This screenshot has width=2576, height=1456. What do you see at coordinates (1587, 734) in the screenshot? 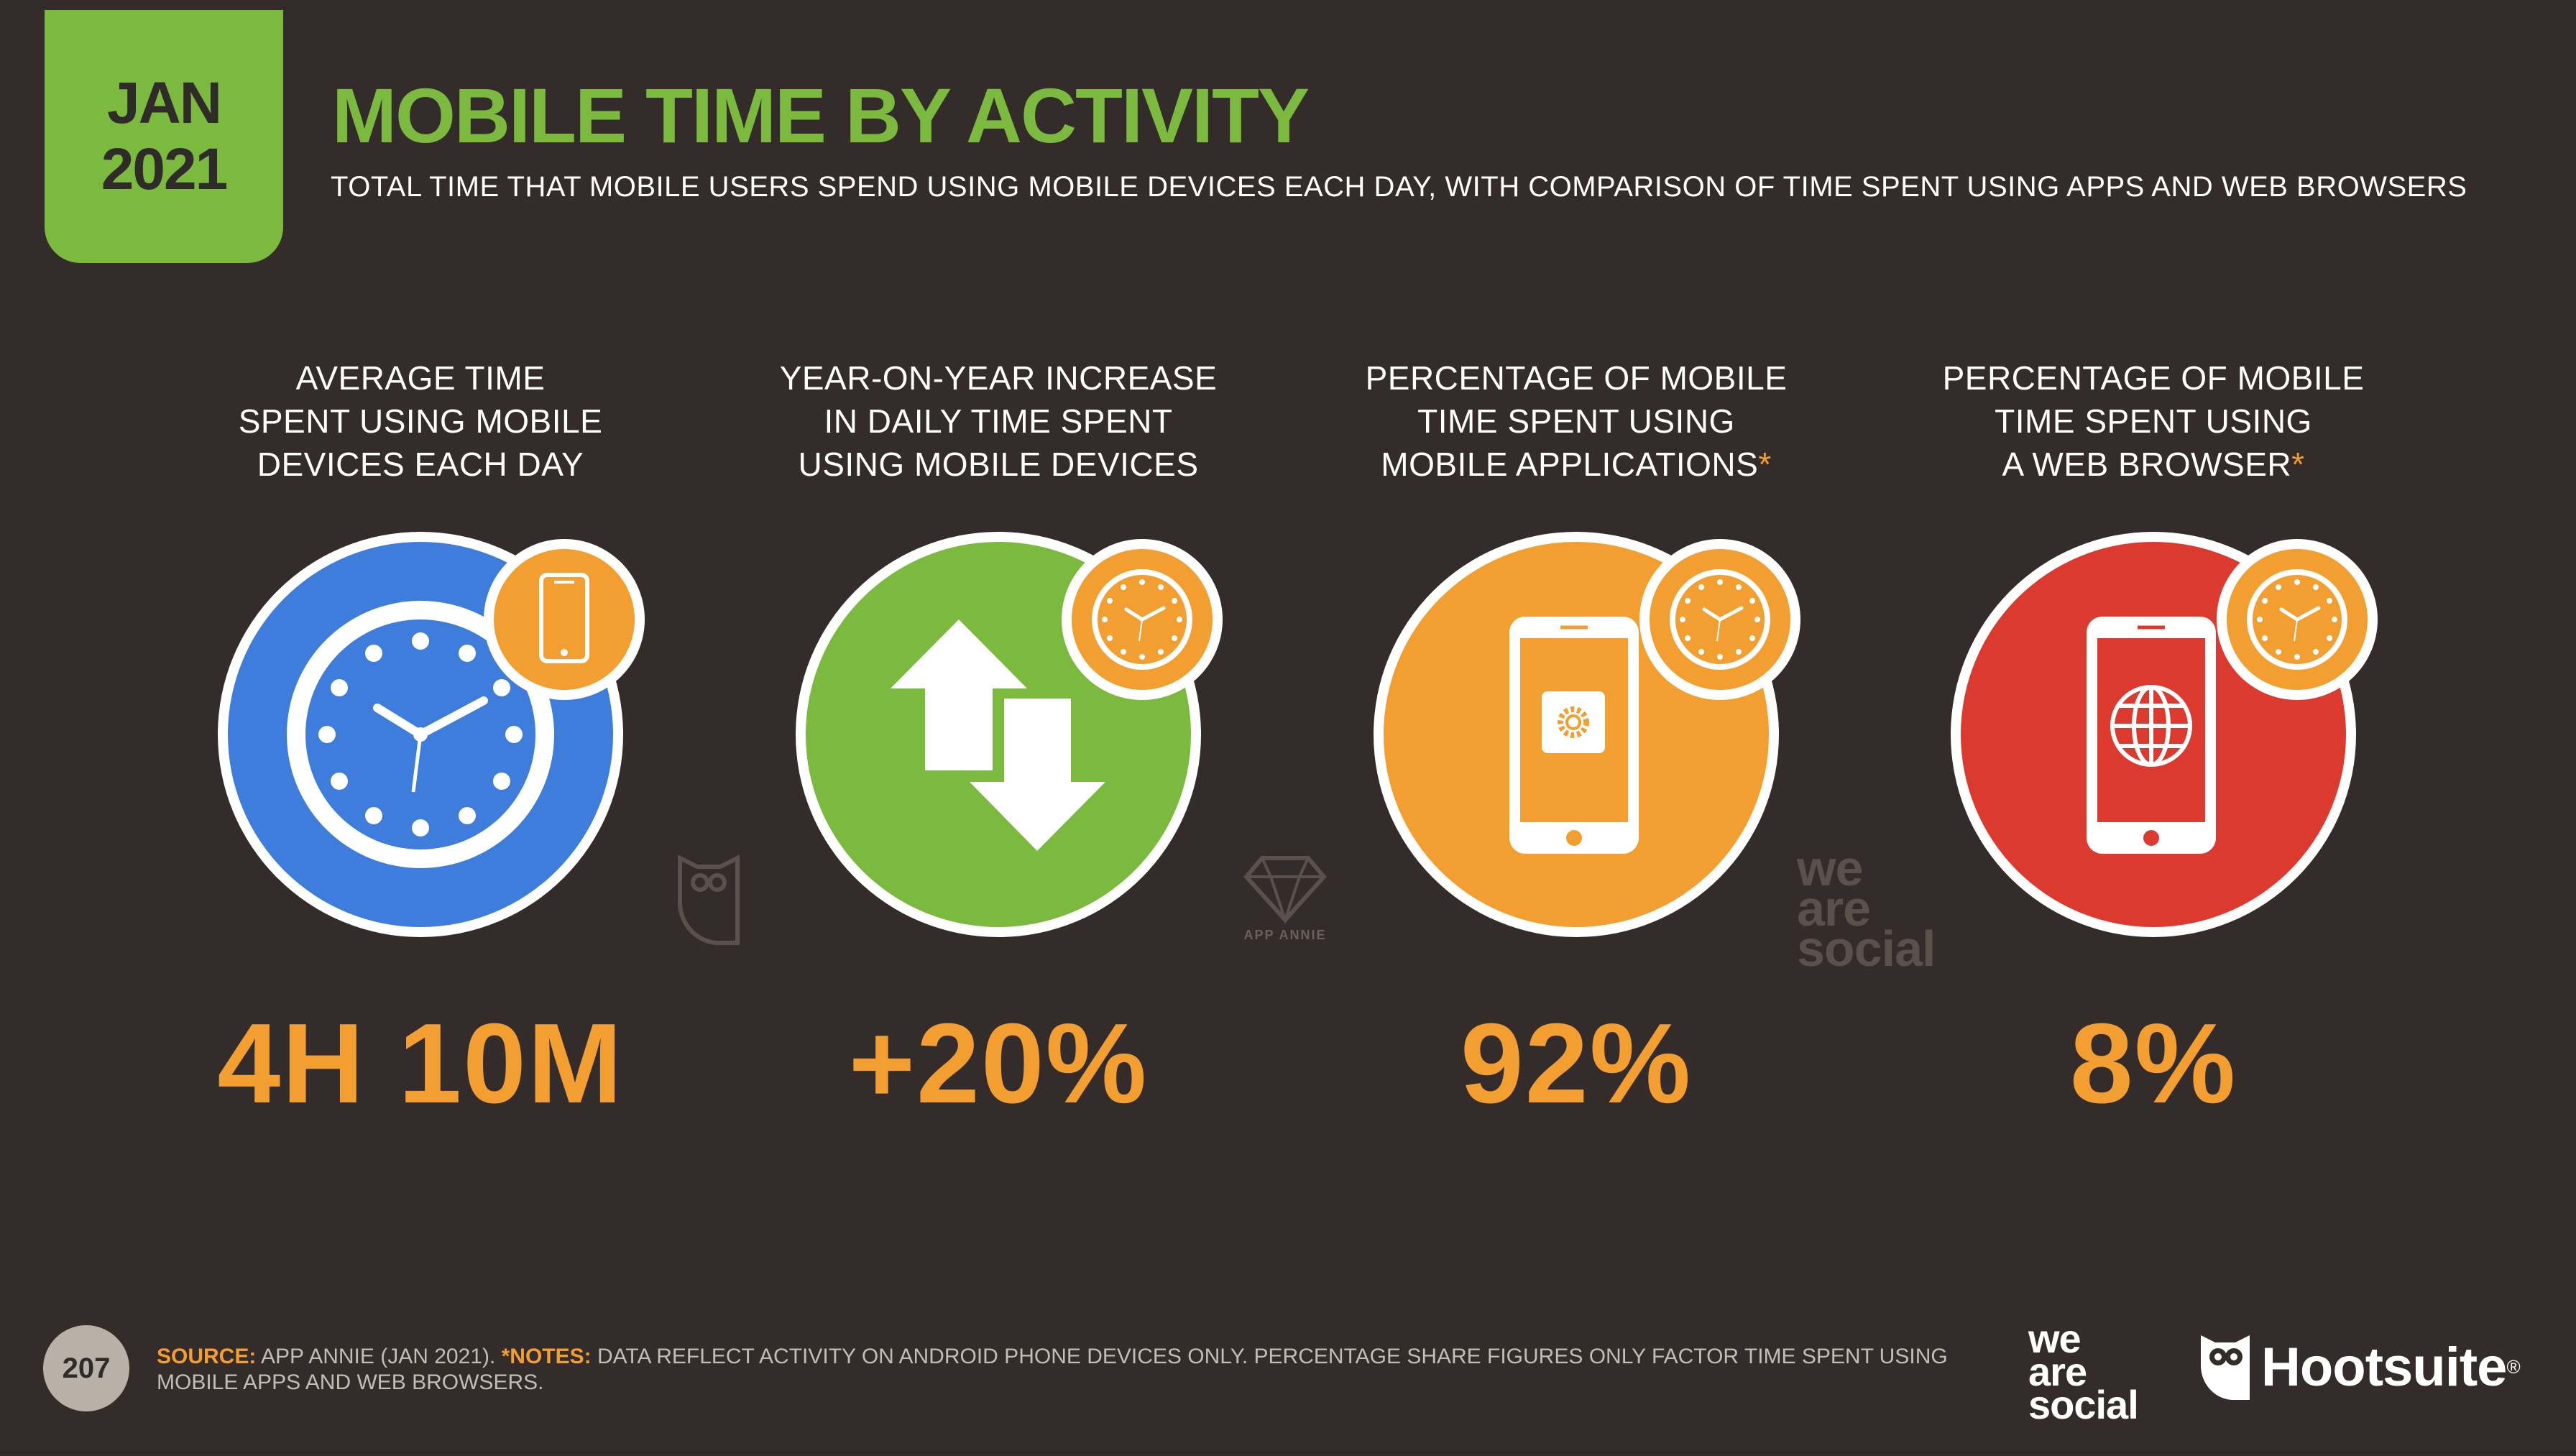
I see `smartphone-app-icon` at bounding box center [1587, 734].